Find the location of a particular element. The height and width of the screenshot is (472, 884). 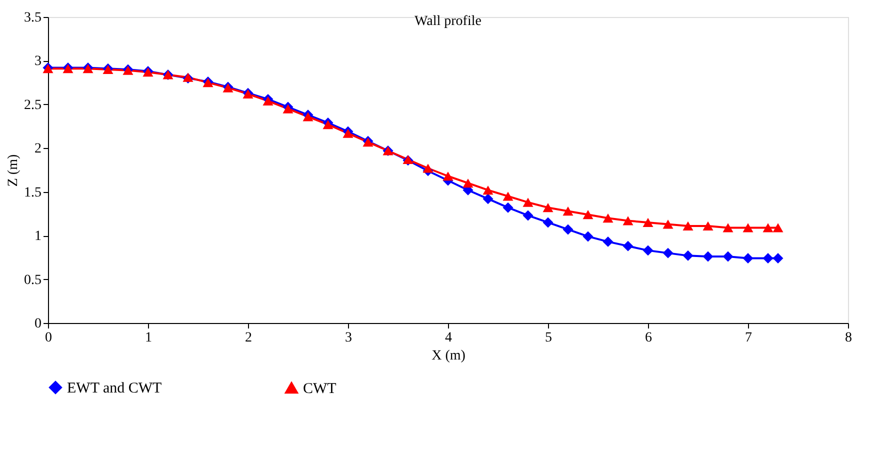

y-tick-label: 0 is located at coordinates (38, 324).